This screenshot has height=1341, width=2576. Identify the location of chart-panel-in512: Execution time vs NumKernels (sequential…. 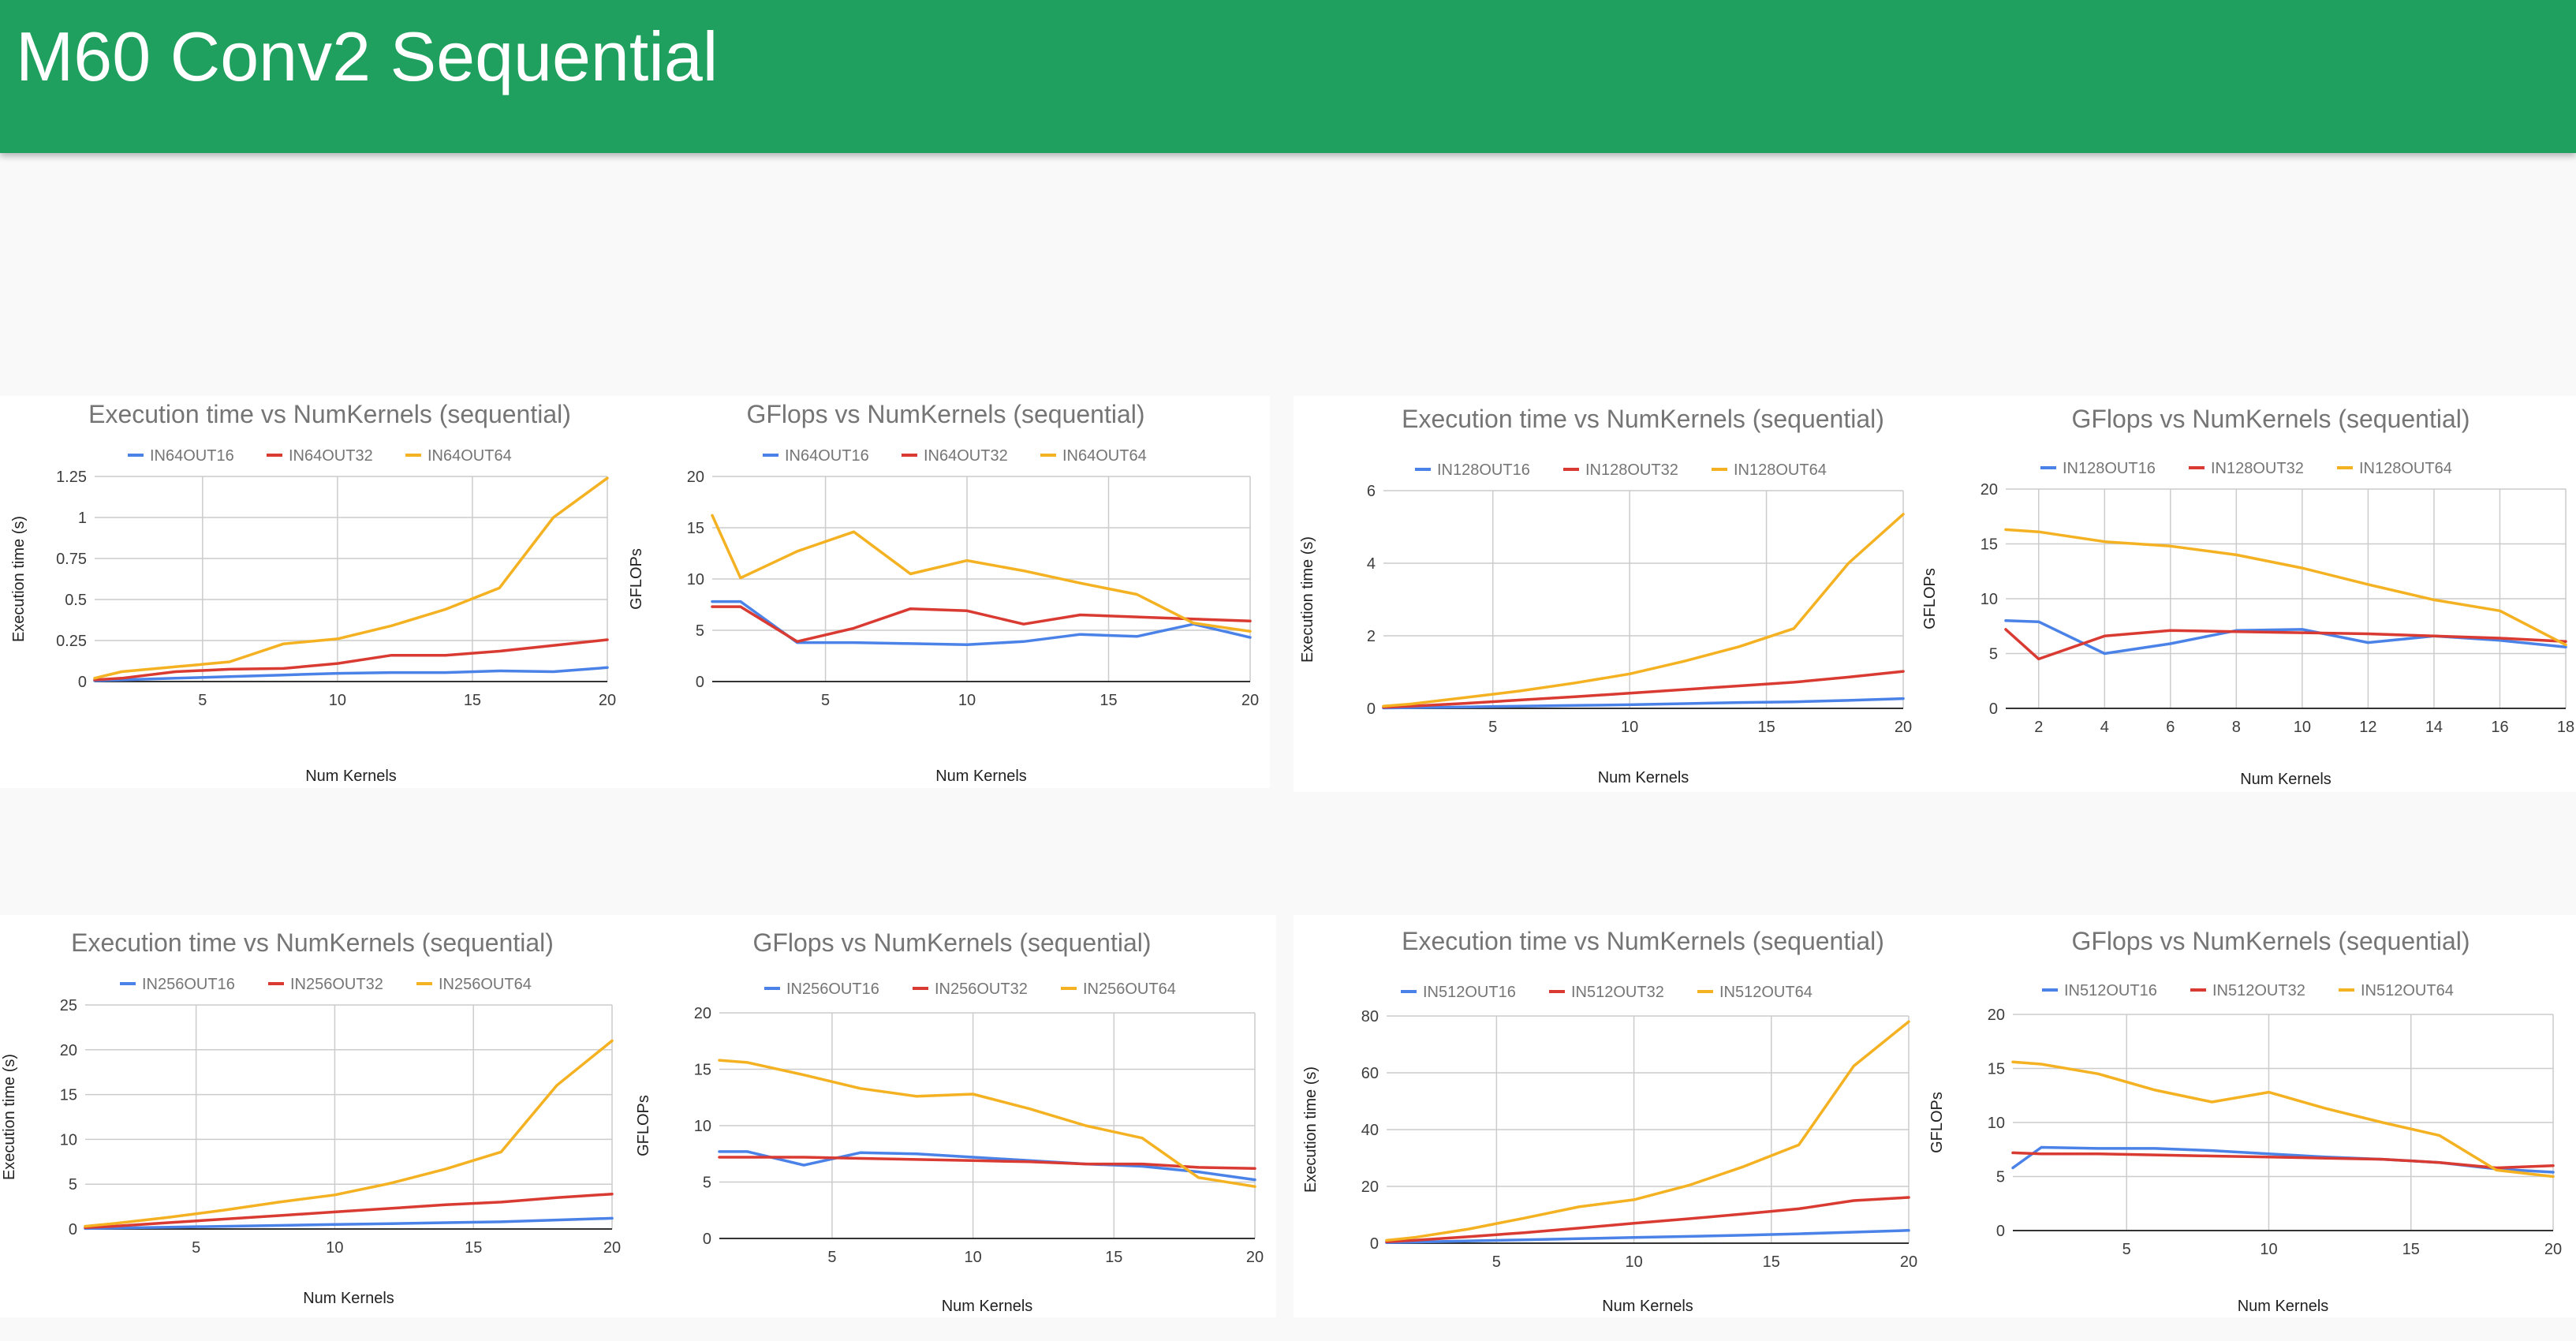
(1935, 1116).